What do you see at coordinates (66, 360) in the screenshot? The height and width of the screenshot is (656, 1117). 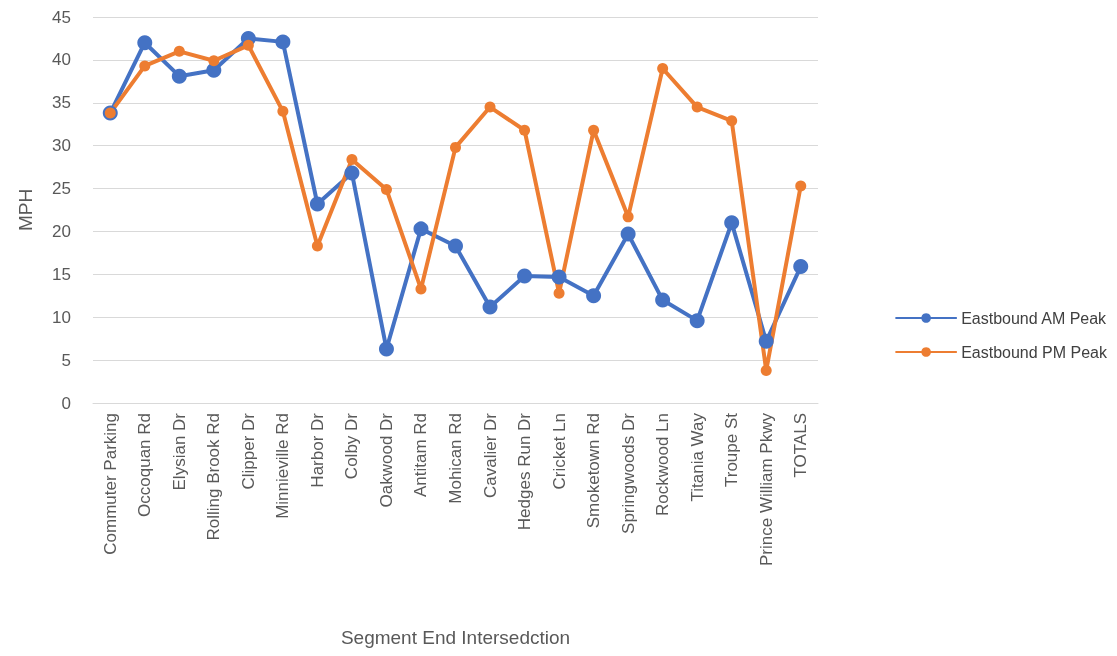 I see `y-tick-label: 5` at bounding box center [66, 360].